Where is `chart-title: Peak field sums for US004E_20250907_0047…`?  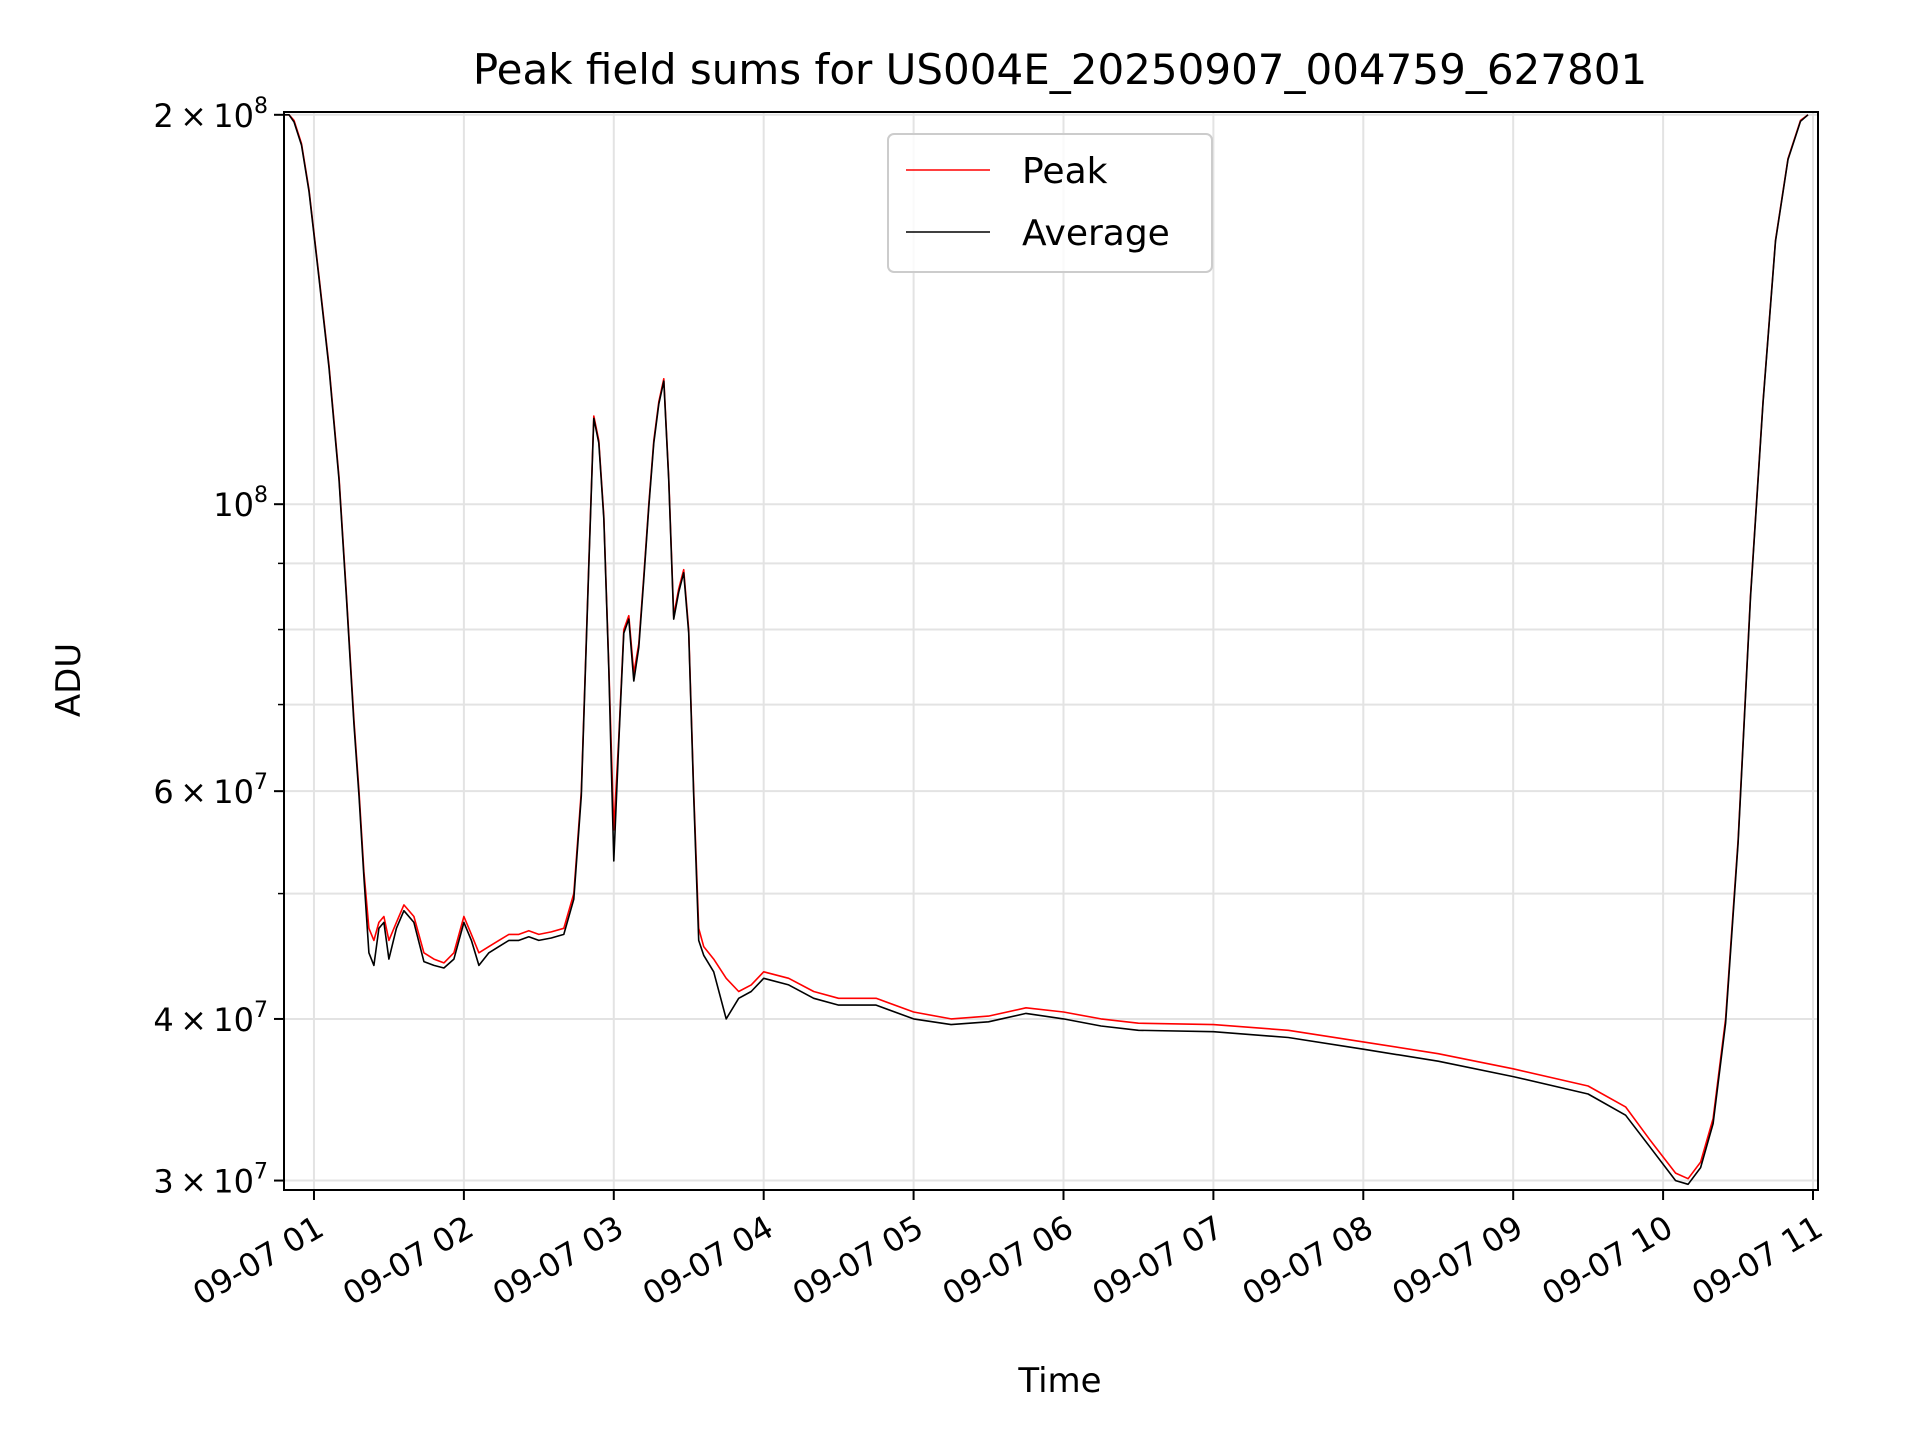 chart-title: Peak field sums for US004E_20250907_0047… is located at coordinates (1060, 69).